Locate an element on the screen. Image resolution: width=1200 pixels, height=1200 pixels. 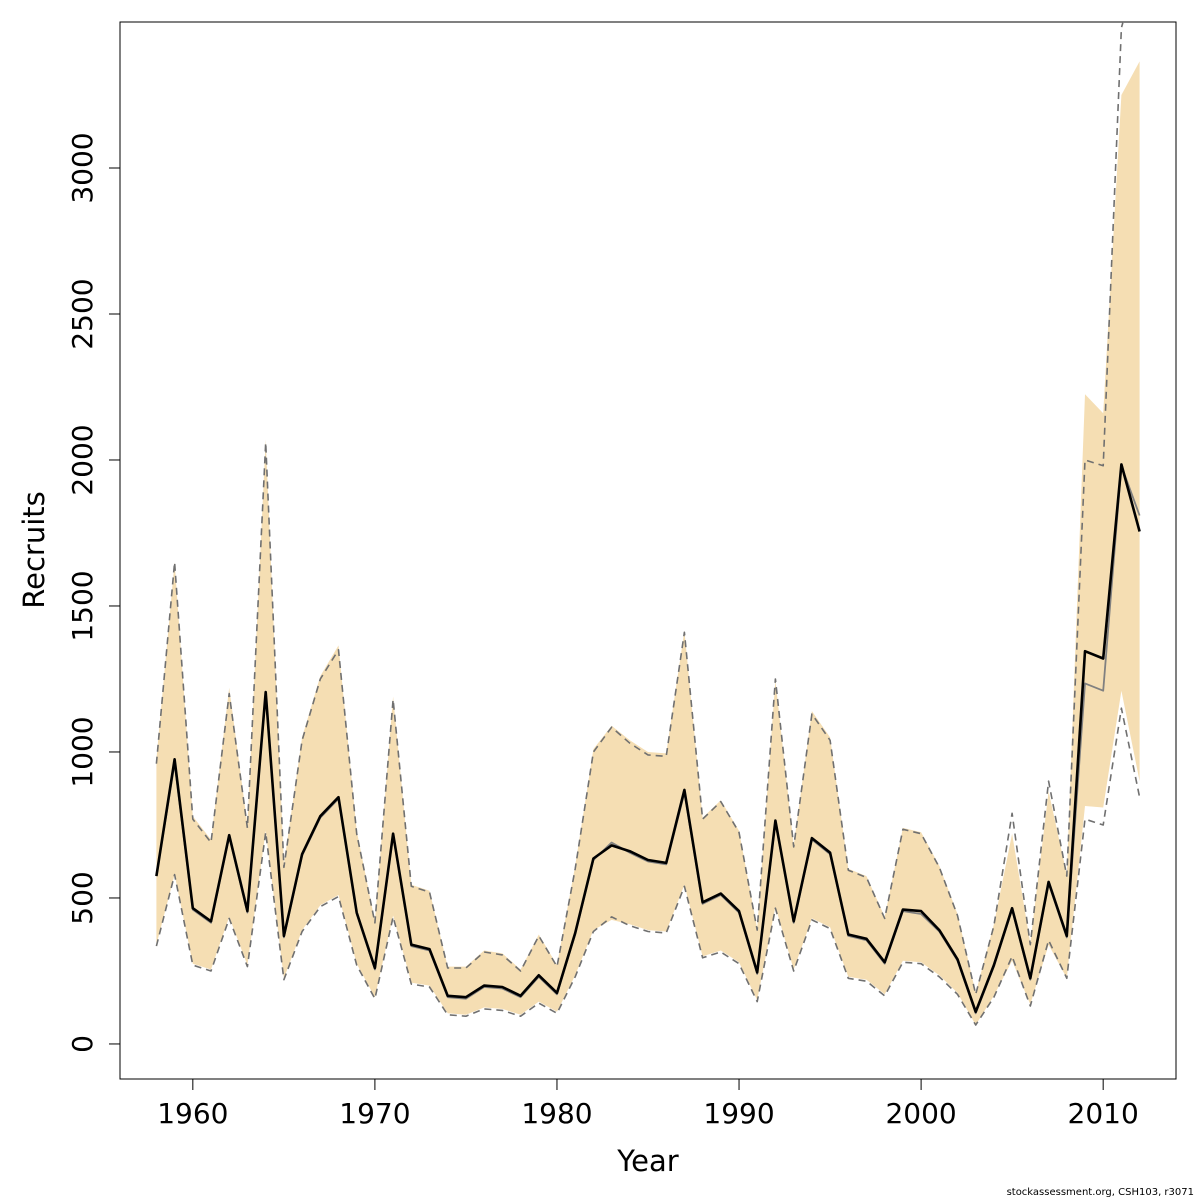
x-tick-label: 1960 is located at coordinates (192, 1113).